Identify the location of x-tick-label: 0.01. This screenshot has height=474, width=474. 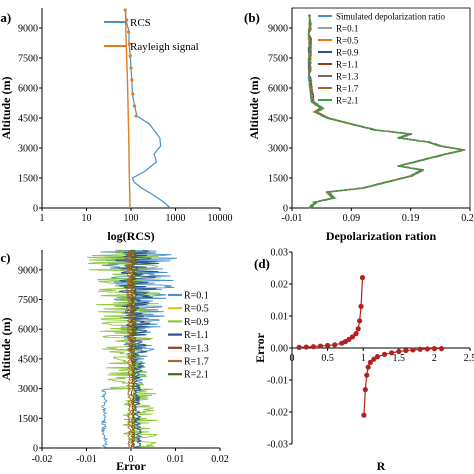
(176, 459).